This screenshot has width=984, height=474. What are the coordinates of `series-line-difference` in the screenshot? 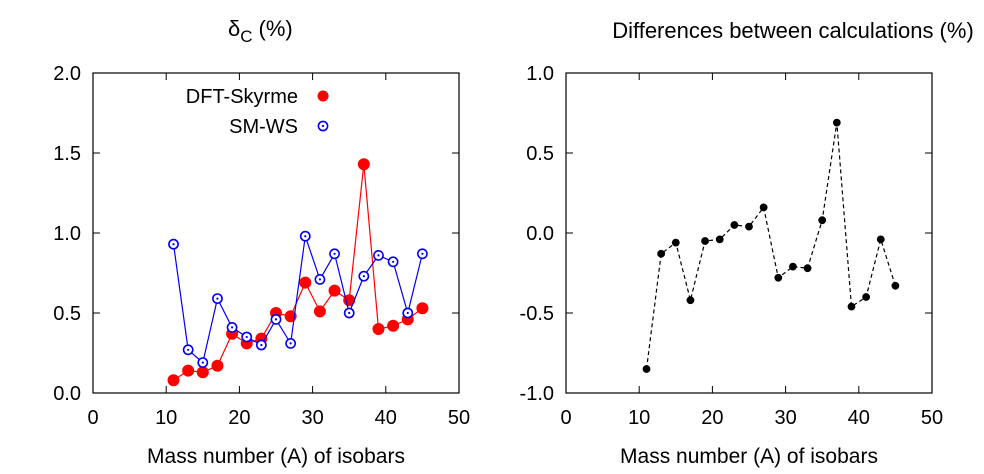 It's located at (770, 246).